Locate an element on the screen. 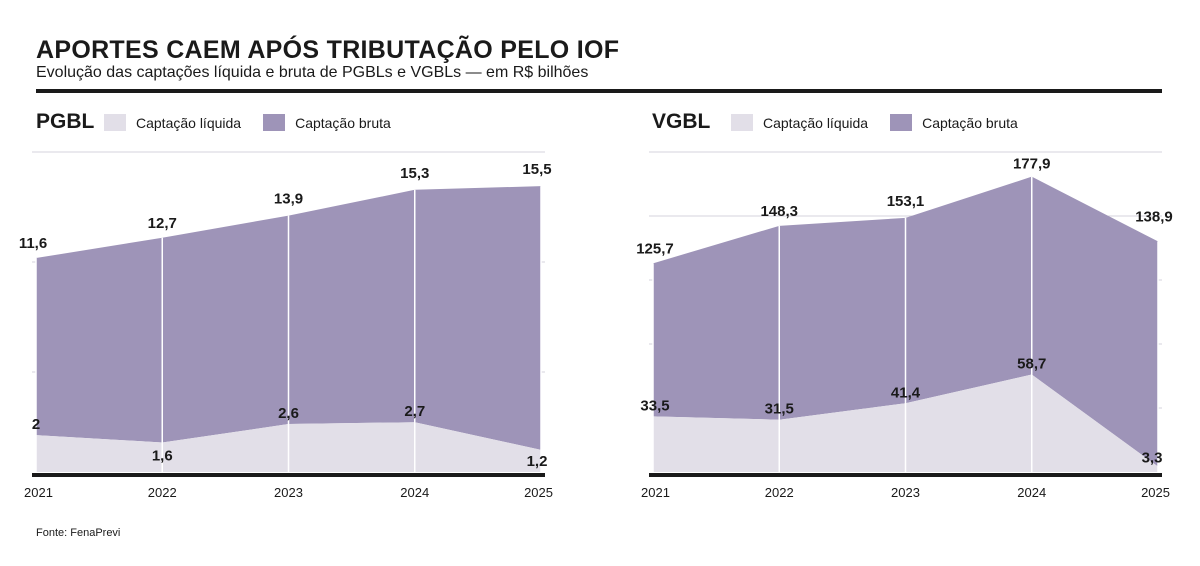 Image resolution: width=1200 pixels, height=566 pixels. vgbl-data-label-bruta: 138,9 is located at coordinates (1154, 216).